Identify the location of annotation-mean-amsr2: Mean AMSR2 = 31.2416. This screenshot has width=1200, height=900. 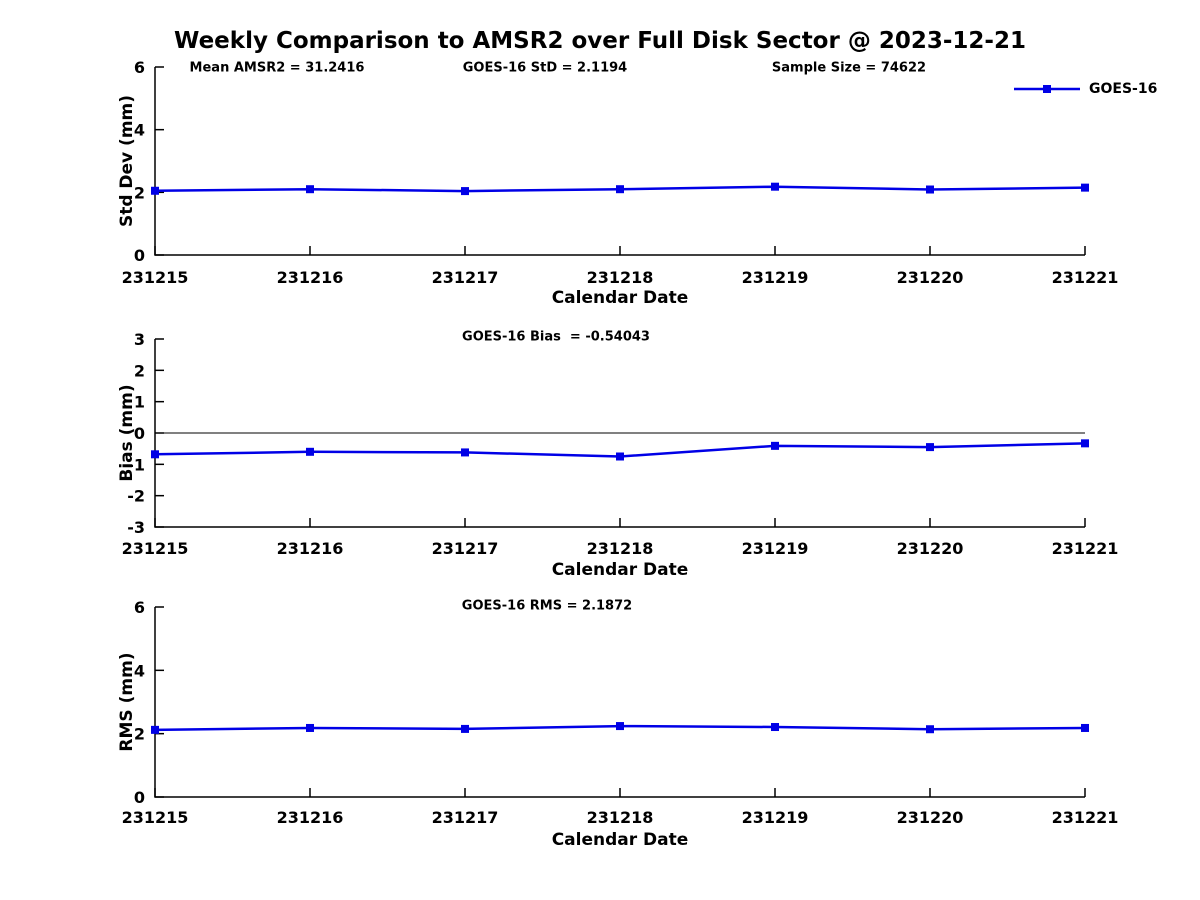
(277, 68).